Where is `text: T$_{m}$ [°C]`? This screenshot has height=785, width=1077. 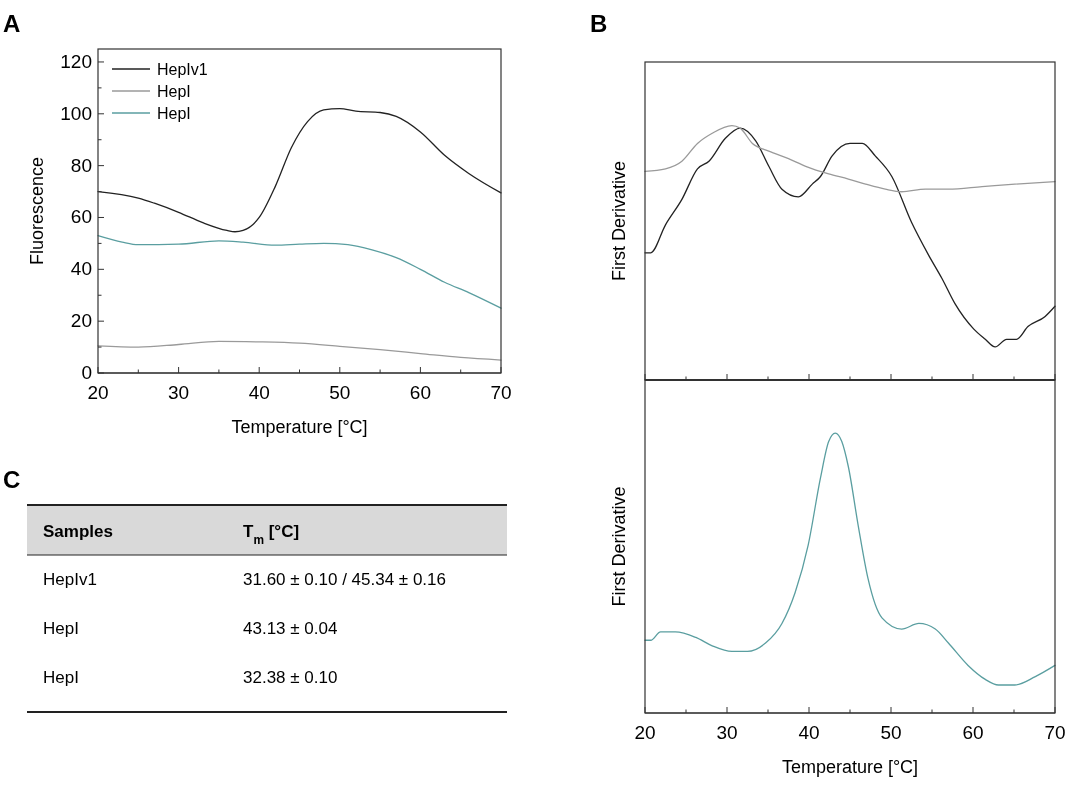 text: T$_{m}$ [°C] is located at coordinates (271, 534).